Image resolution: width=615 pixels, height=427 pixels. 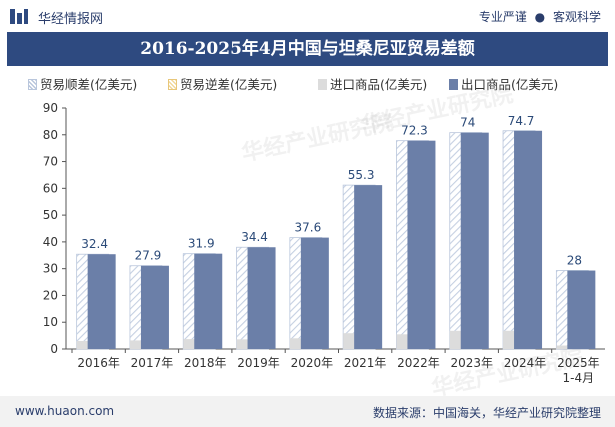 What do you see at coordinates (578, 363) in the screenshot?
I see `x-tick-label: 2025年` at bounding box center [578, 363].